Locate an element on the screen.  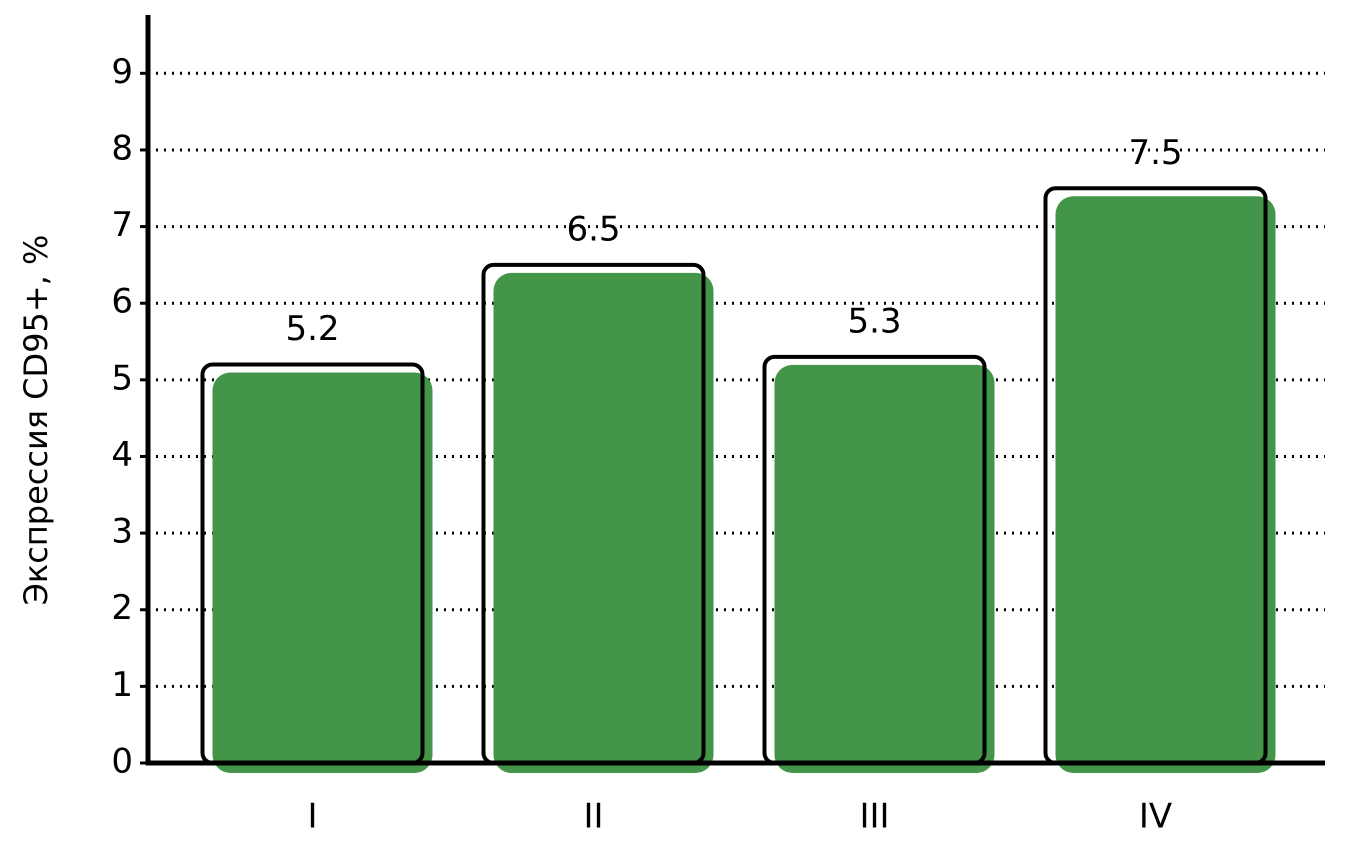
y-tick-label: 3 is located at coordinates (122, 532).